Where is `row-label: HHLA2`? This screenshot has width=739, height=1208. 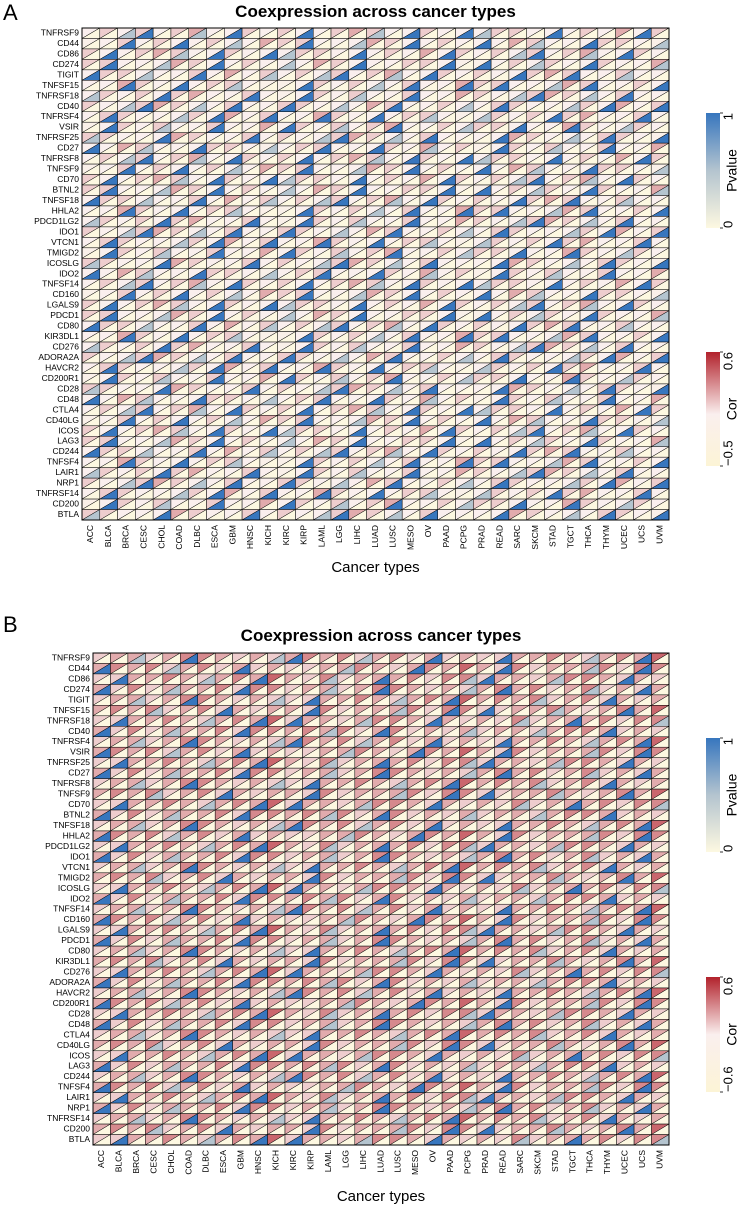 row-label: HHLA2 is located at coordinates (66, 210).